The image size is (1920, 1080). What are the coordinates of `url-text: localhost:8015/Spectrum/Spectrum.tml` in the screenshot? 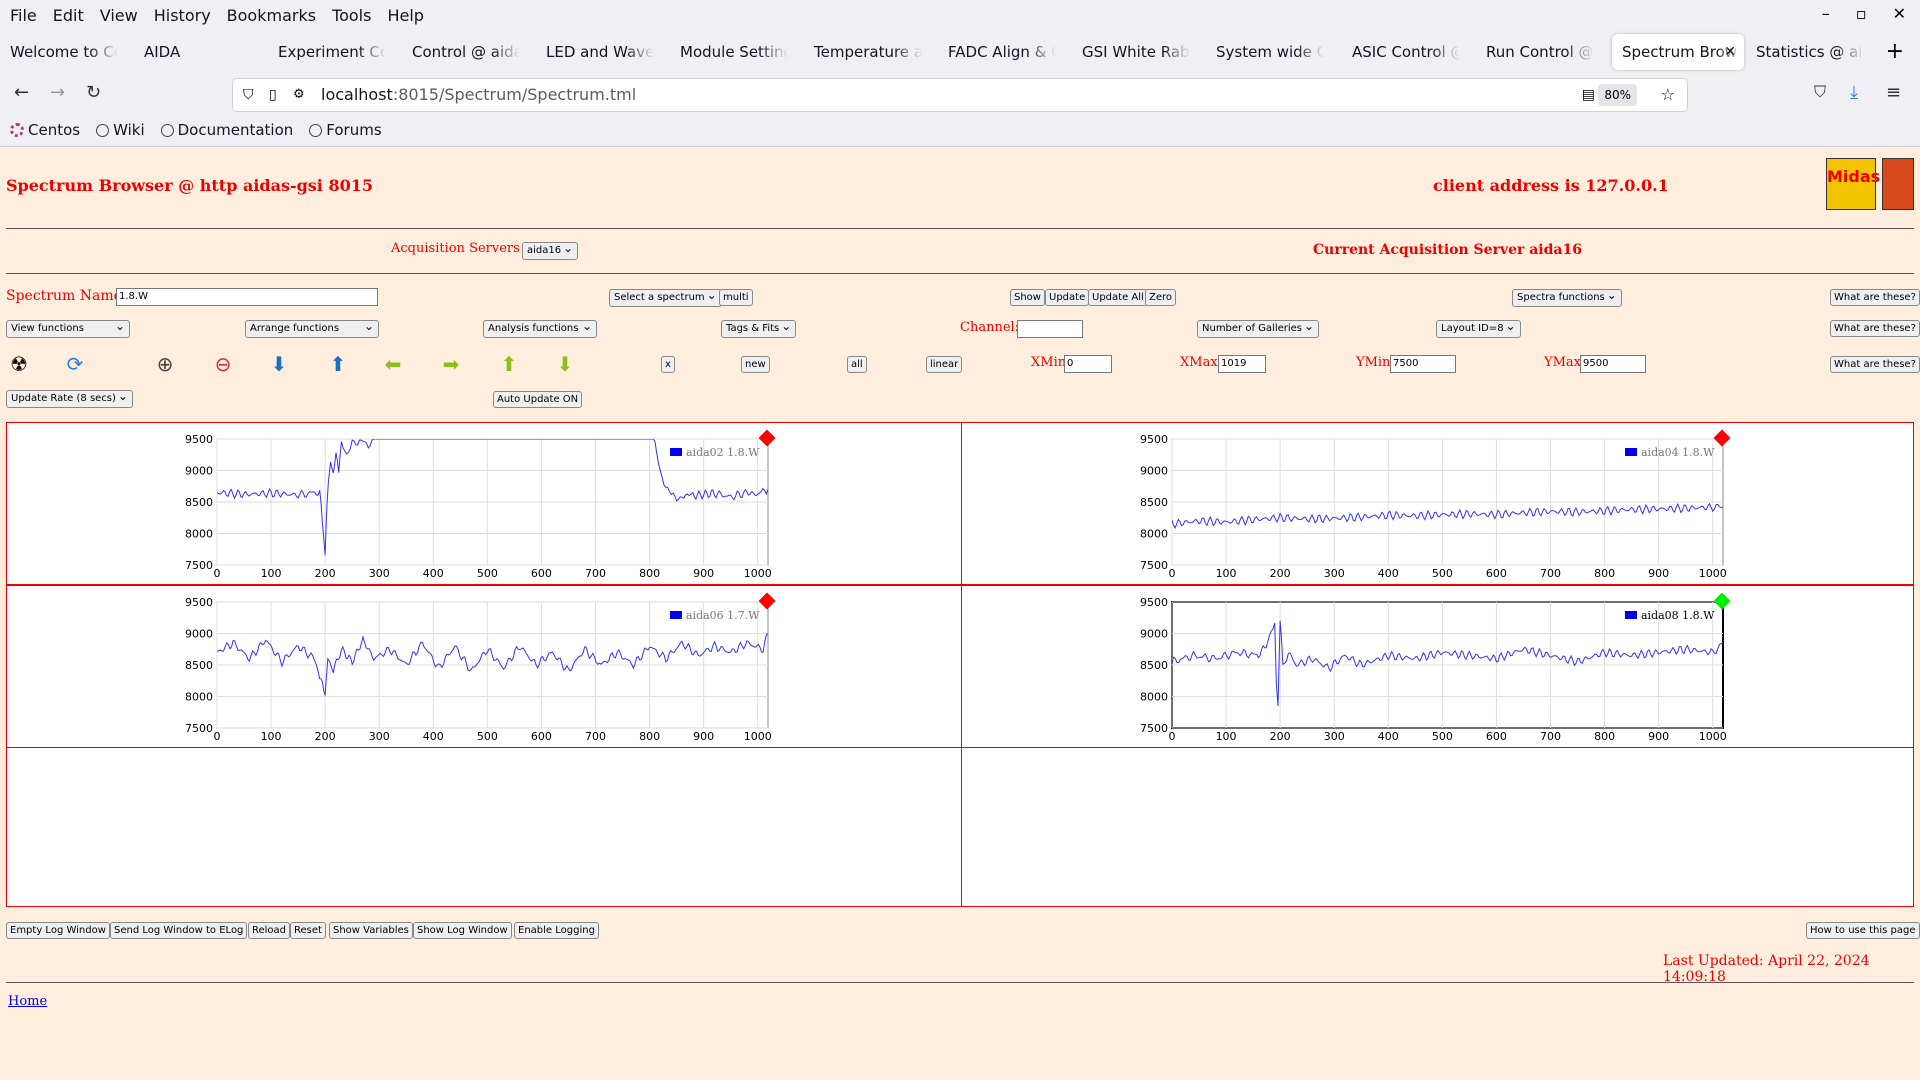 It's located at (478, 95).